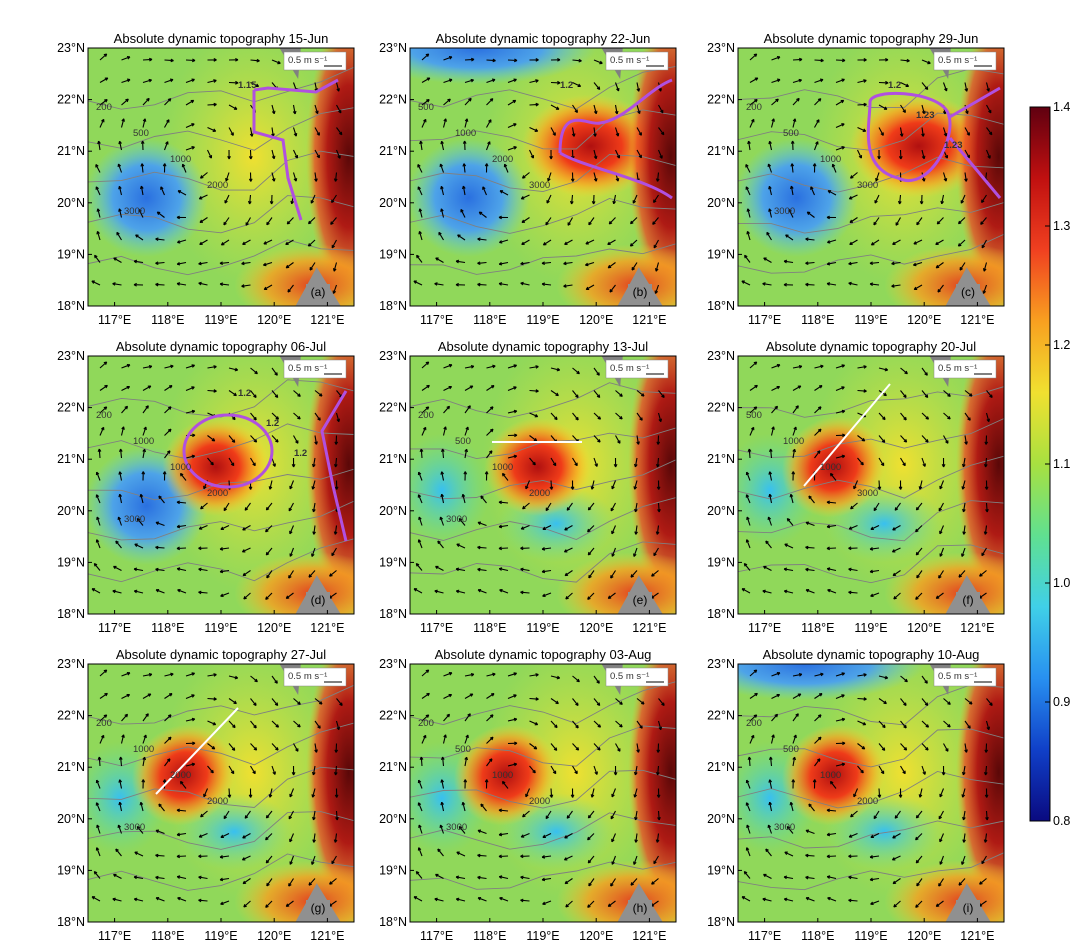  What do you see at coordinates (967, 600) in the screenshot?
I see `panel-label: (f)` at bounding box center [967, 600].